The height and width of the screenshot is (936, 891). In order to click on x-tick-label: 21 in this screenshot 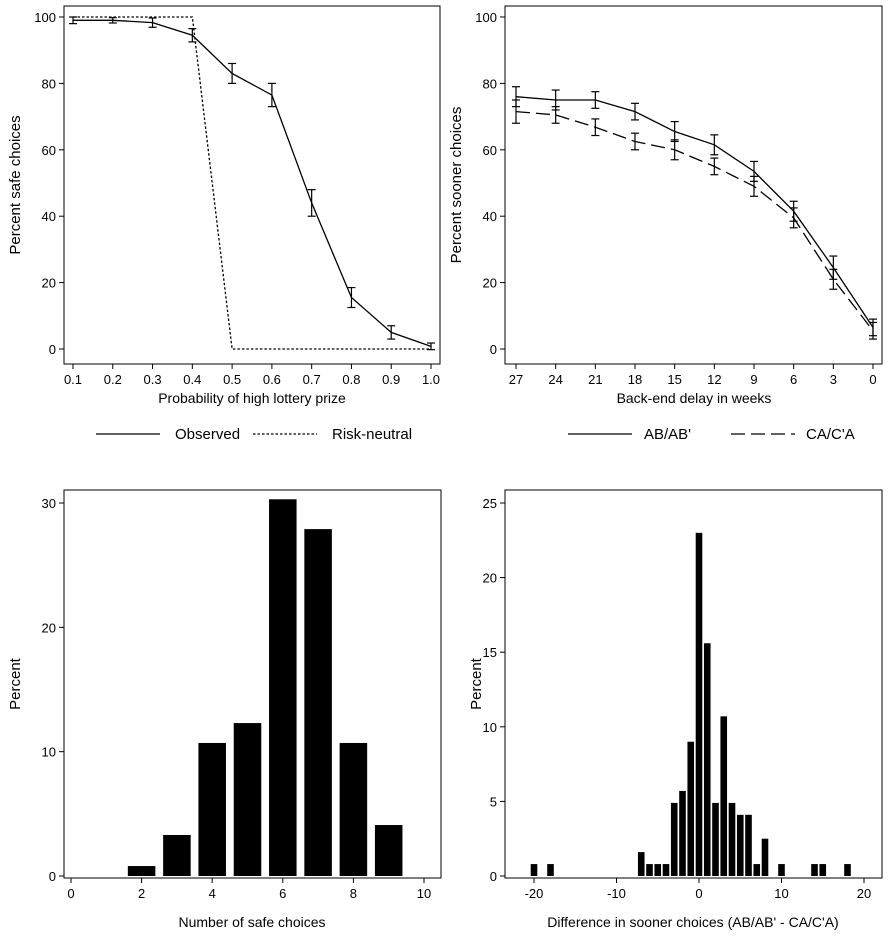, I will do `click(595, 379)`.